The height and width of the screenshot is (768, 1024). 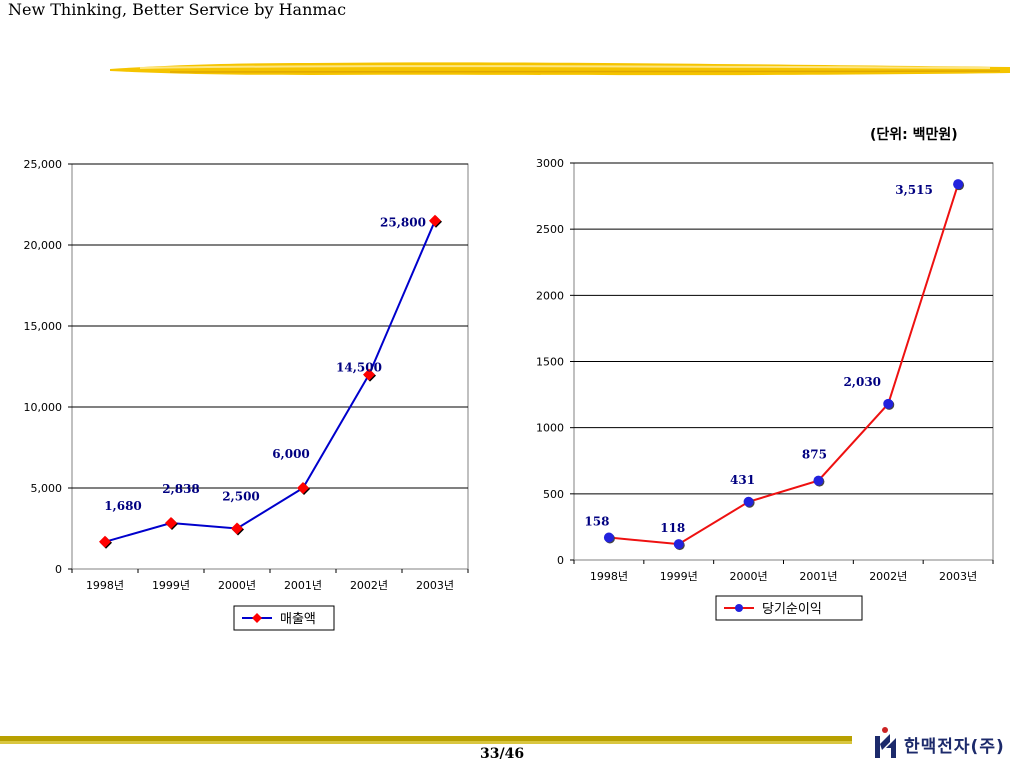 What do you see at coordinates (550, 428) in the screenshot?
I see `y-tick-label: 1000` at bounding box center [550, 428].